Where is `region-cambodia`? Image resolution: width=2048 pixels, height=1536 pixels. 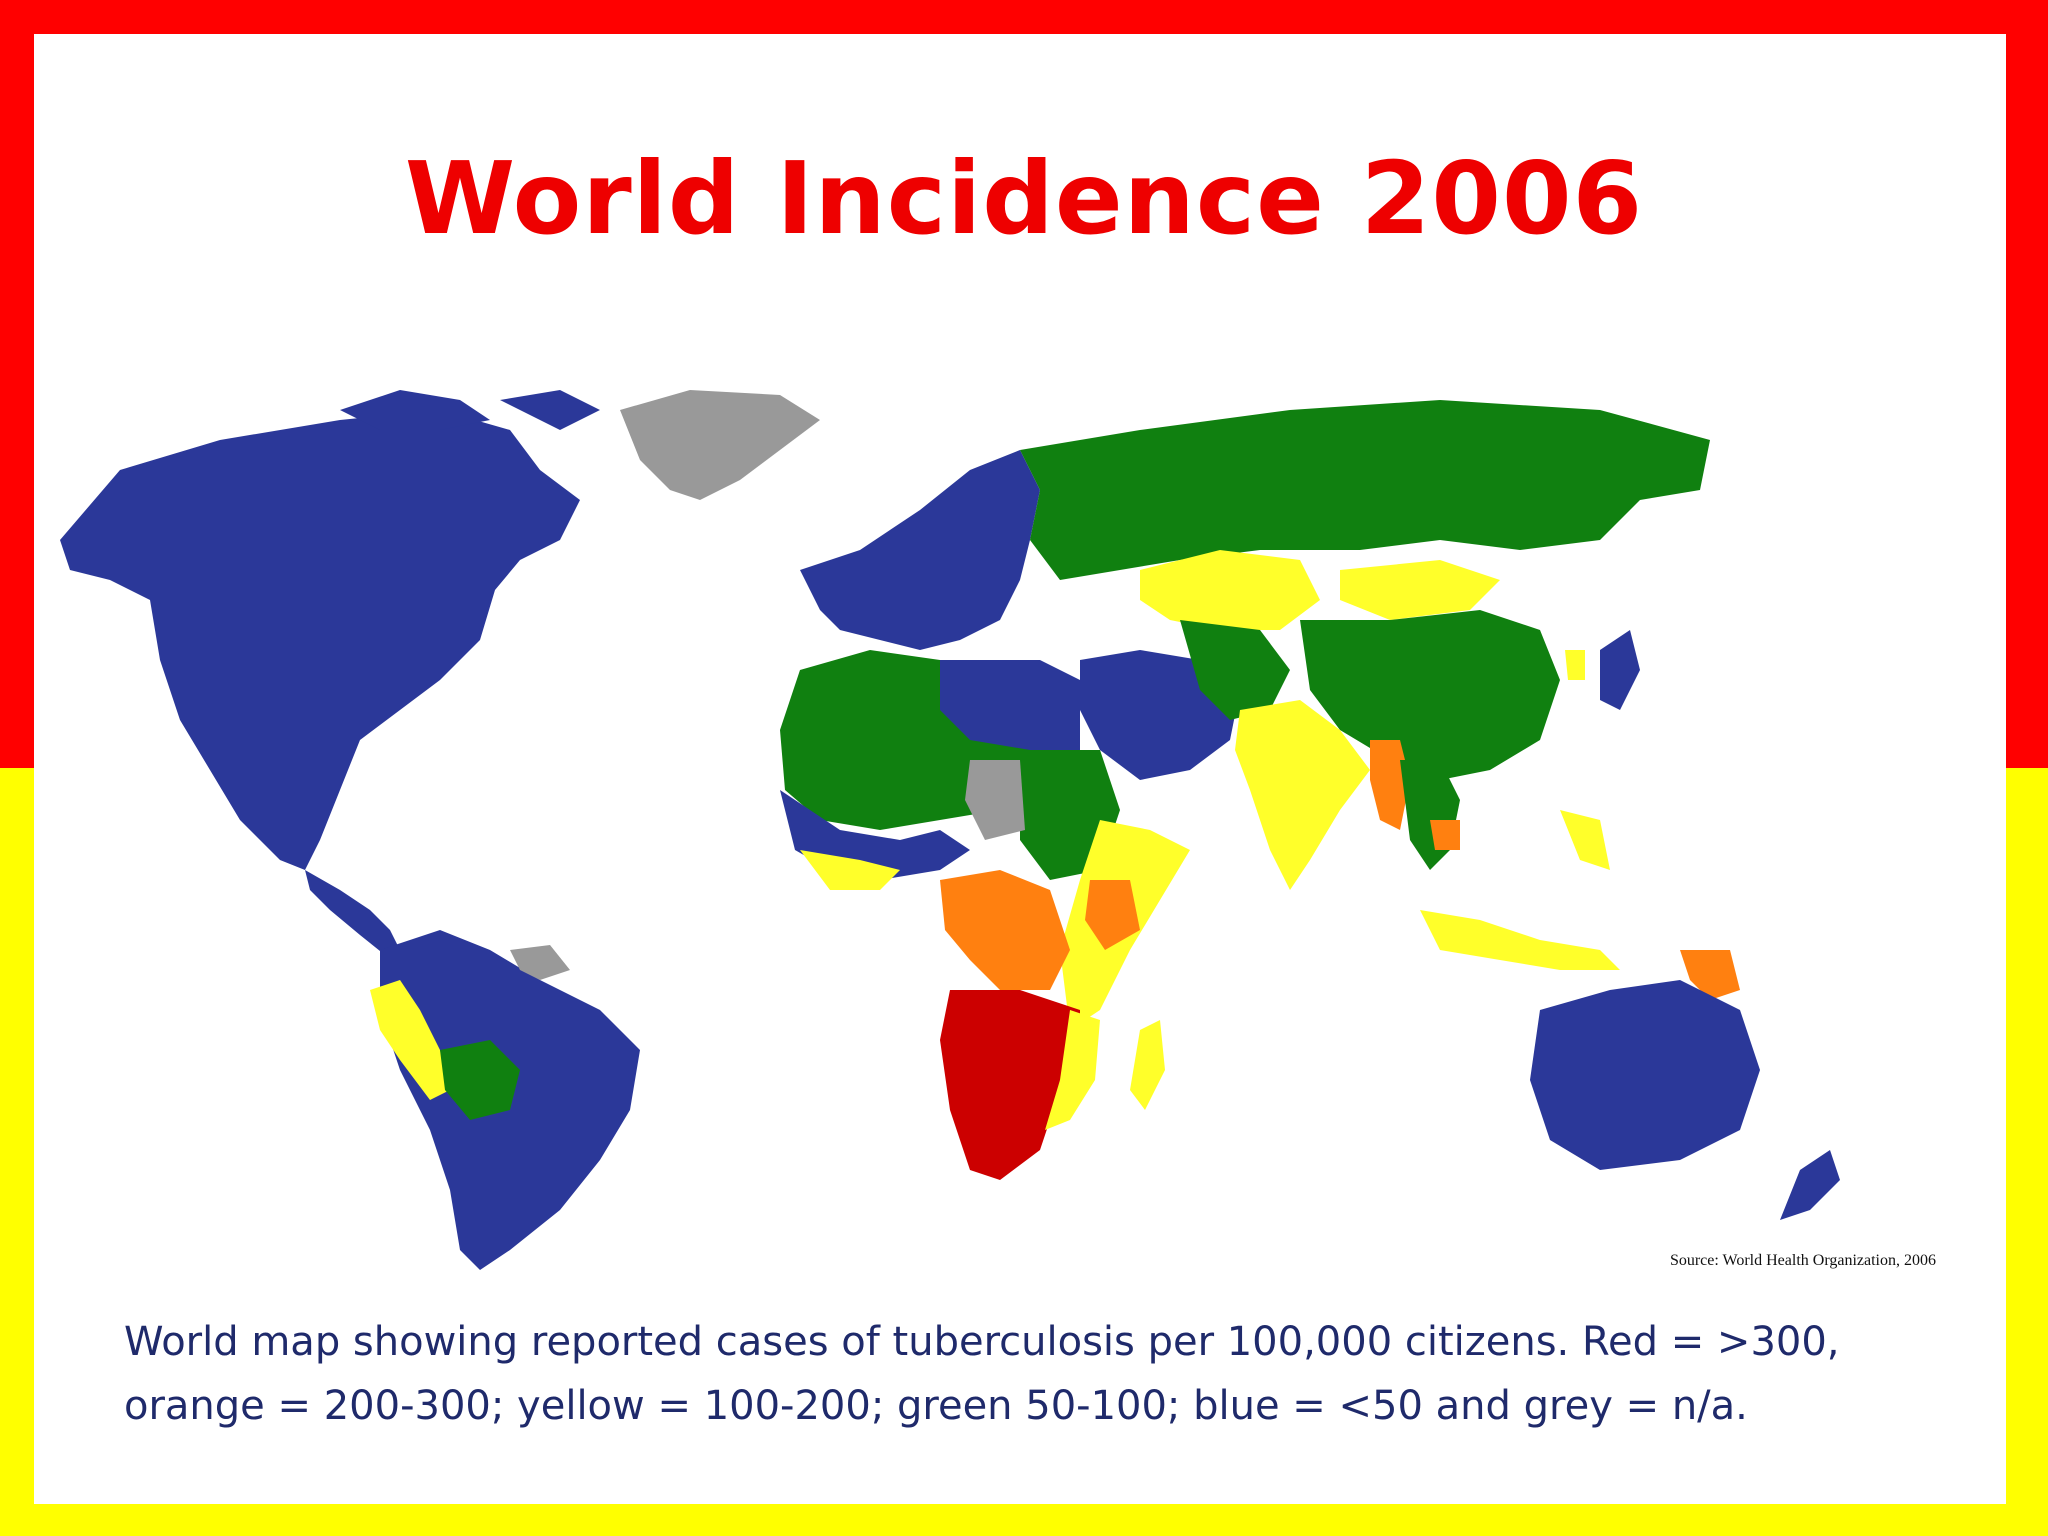 region-cambodia is located at coordinates (1445, 835).